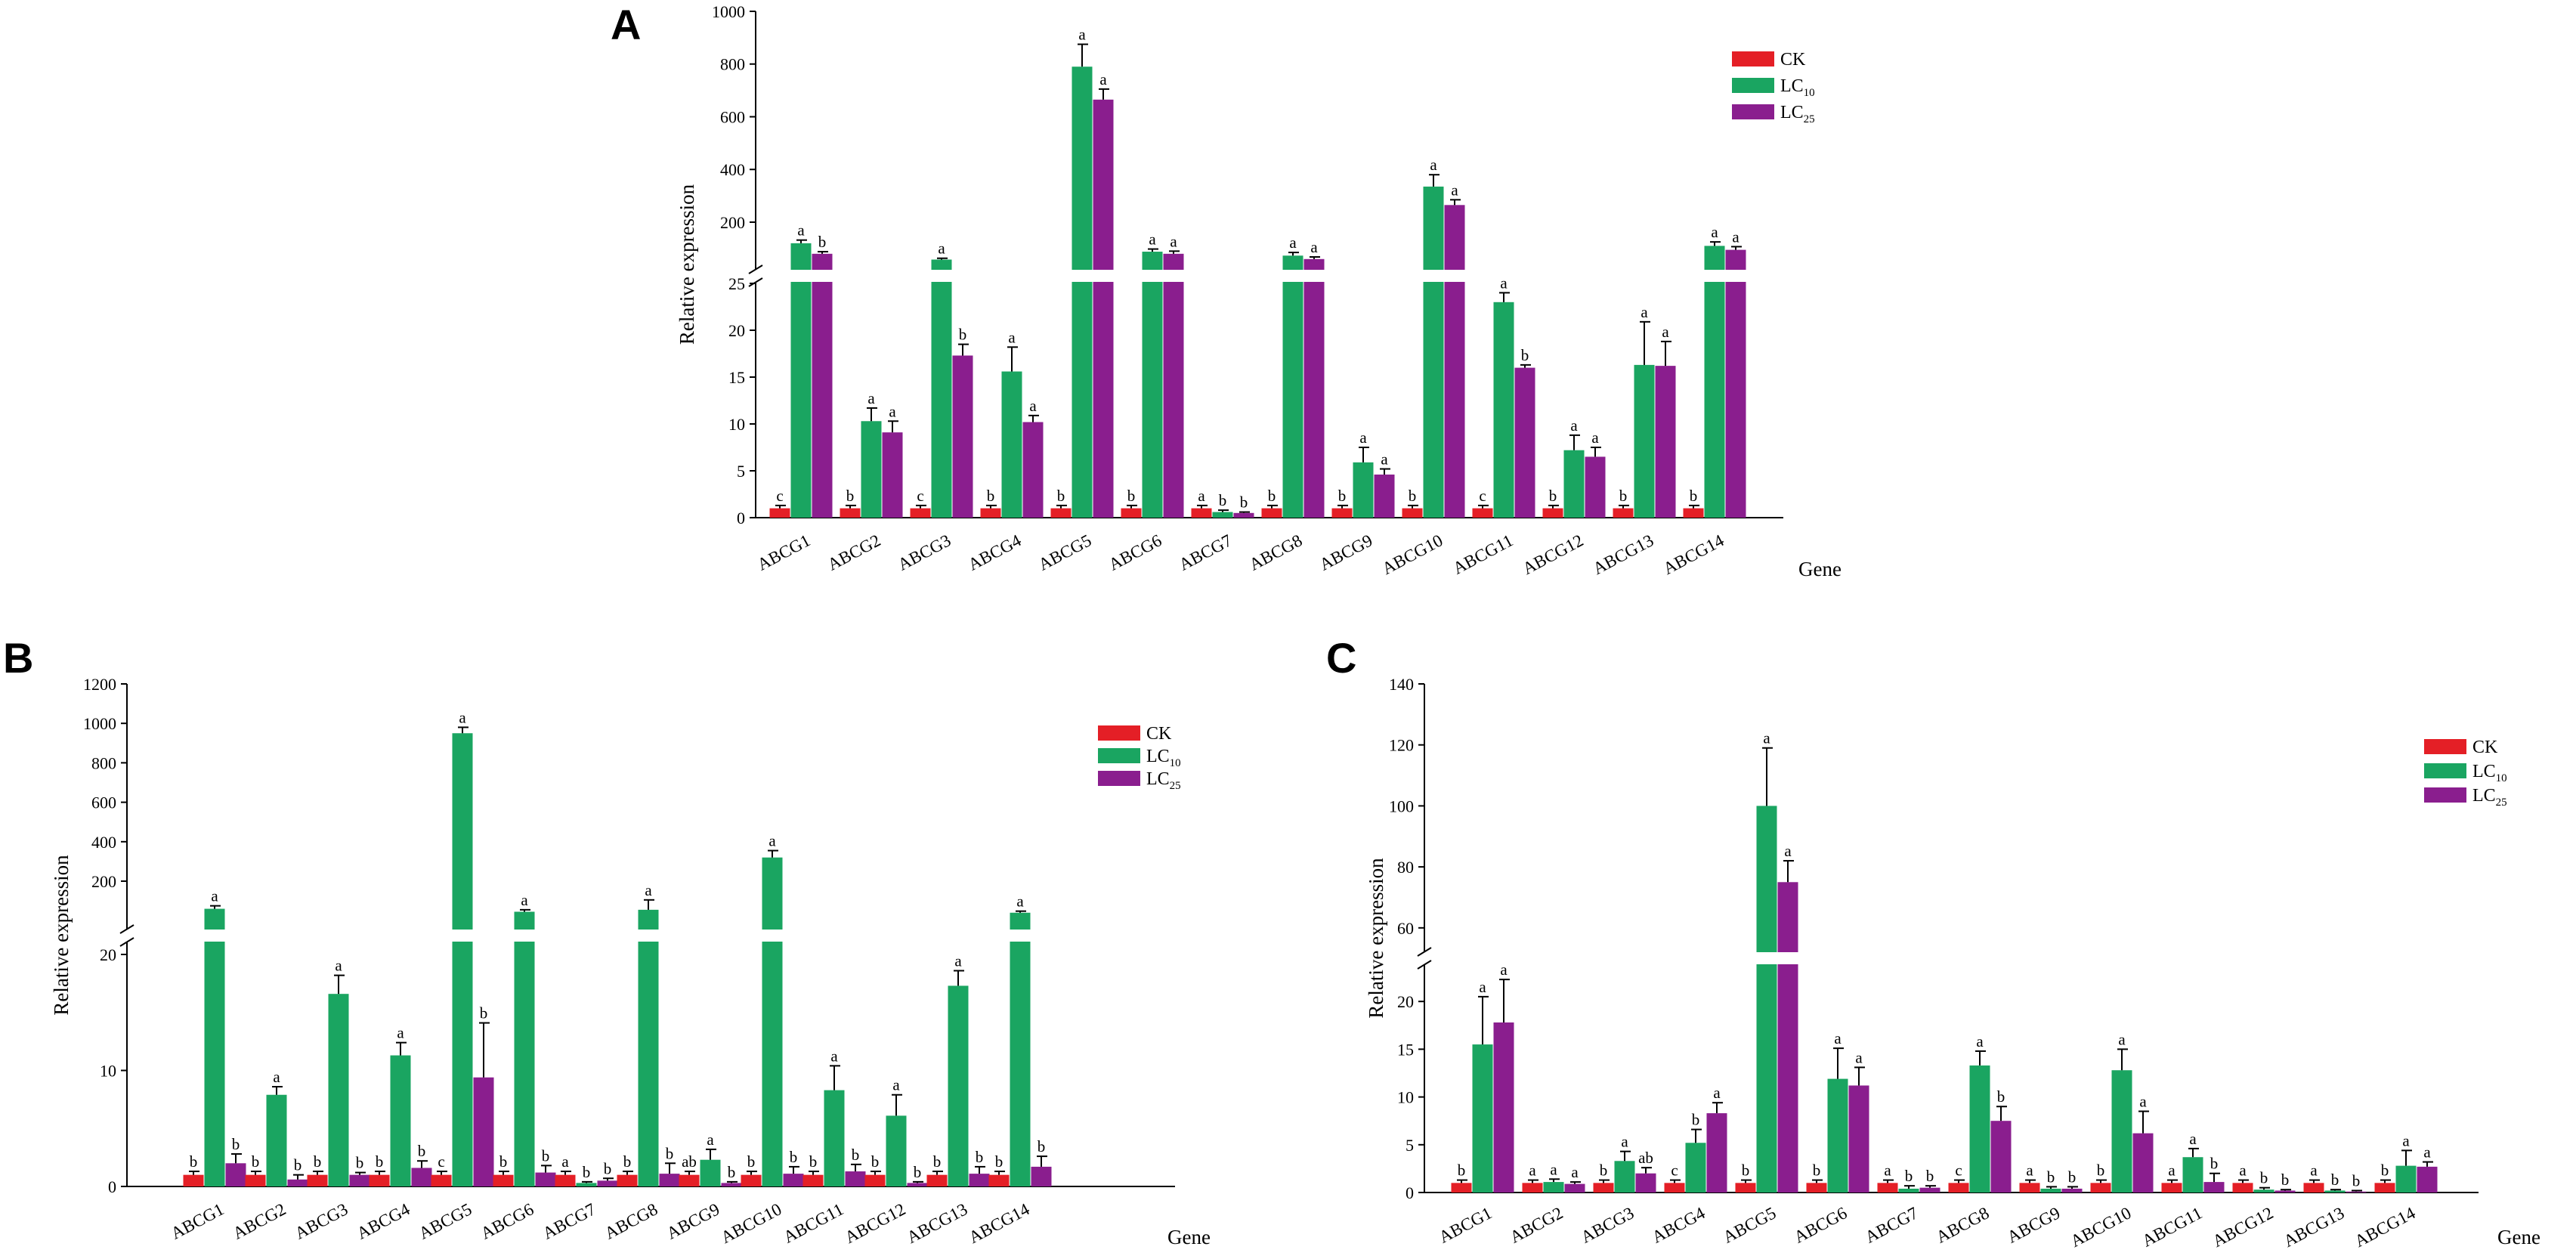  Describe the element at coordinates (1753, 59) in the screenshot. I see `legend-swatch-ck` at that location.